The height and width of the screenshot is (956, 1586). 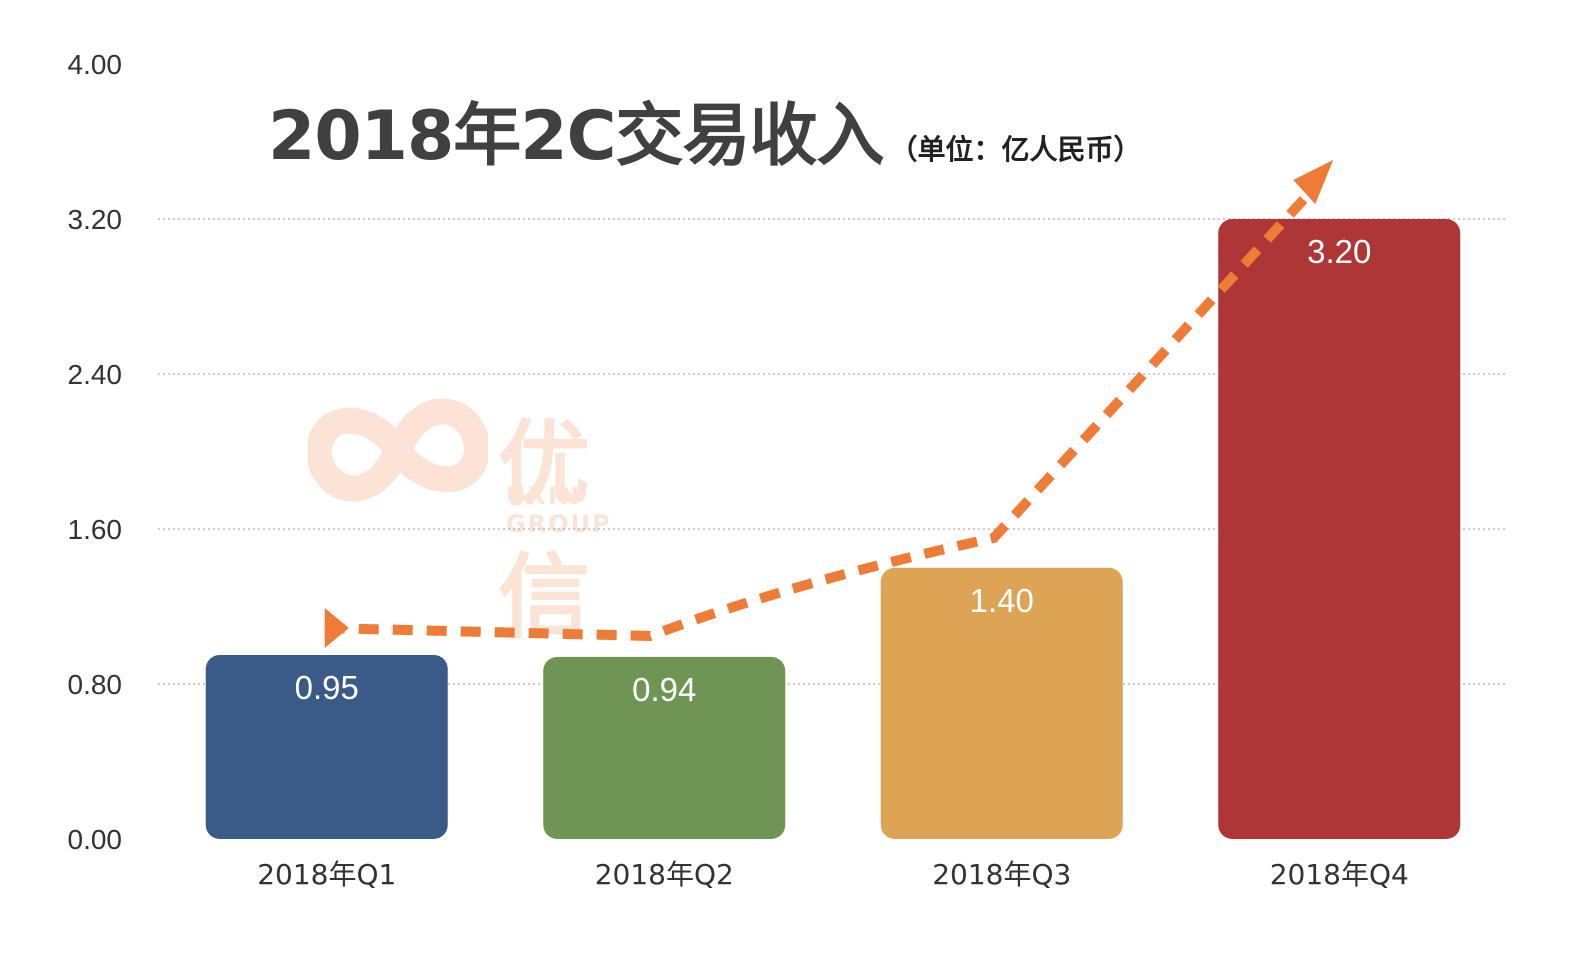 I want to click on chart-subtitle: （单位：亿人民币）, so click(x=1015, y=149).